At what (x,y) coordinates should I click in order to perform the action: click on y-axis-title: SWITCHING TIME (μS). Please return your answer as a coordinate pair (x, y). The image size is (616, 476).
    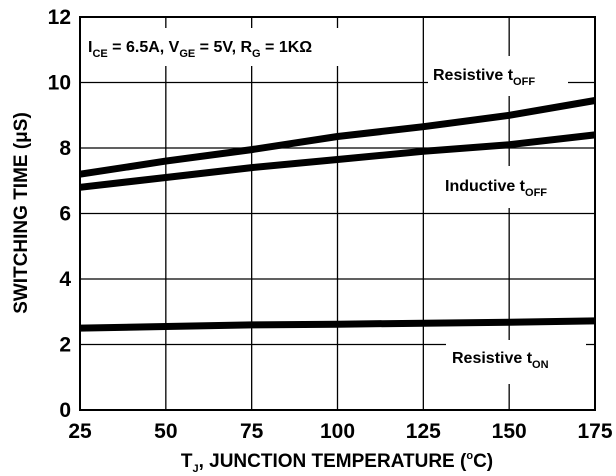
    Looking at the image, I should click on (21, 213).